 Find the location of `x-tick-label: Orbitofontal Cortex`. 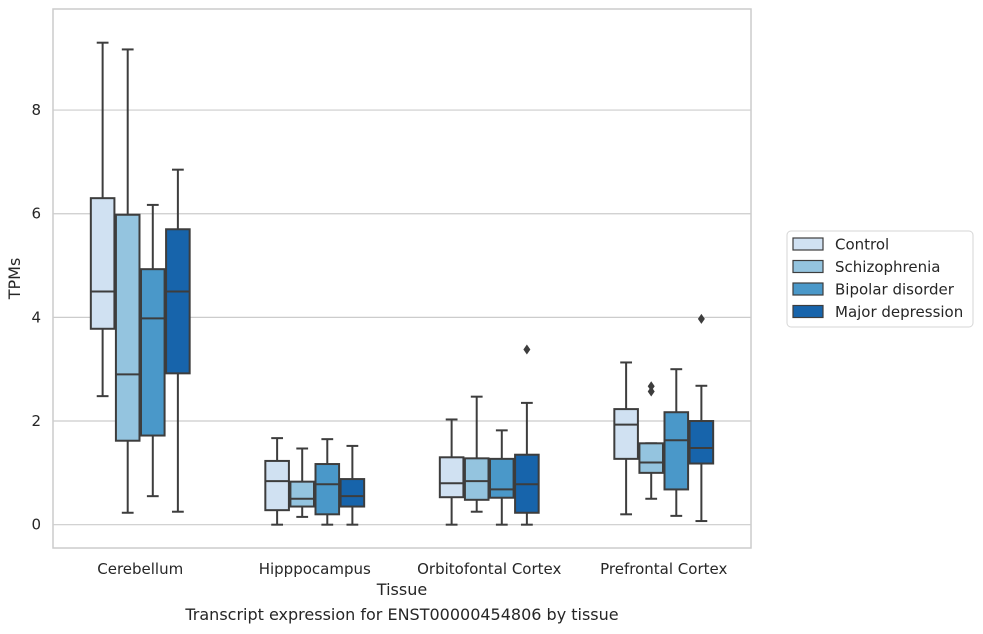

x-tick-label: Orbitofontal Cortex is located at coordinates (489, 569).